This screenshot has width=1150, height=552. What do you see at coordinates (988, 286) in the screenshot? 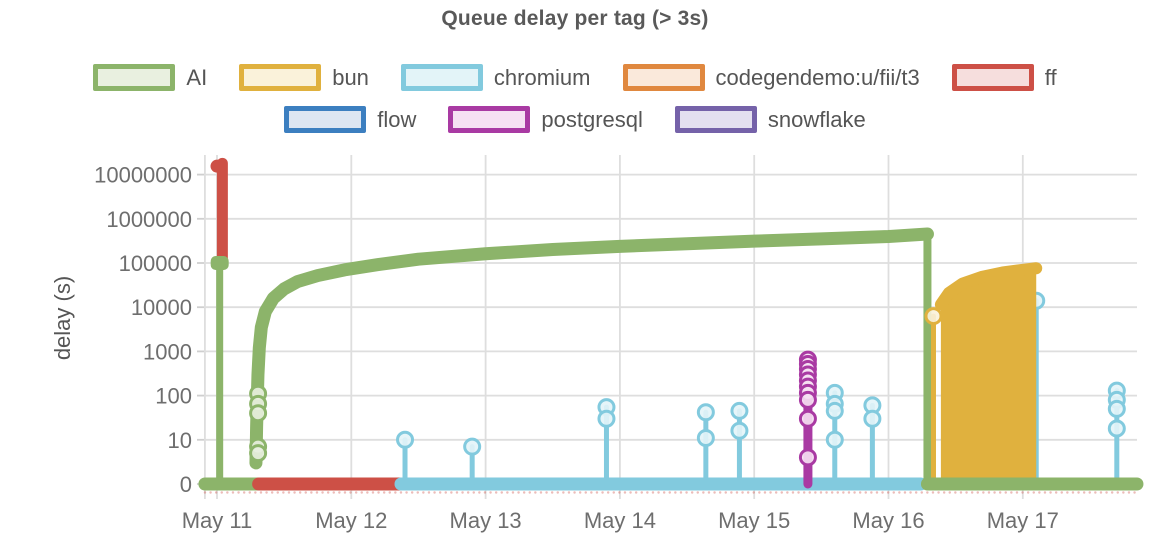
I see `mark-bun-area-edge` at bounding box center [988, 286].